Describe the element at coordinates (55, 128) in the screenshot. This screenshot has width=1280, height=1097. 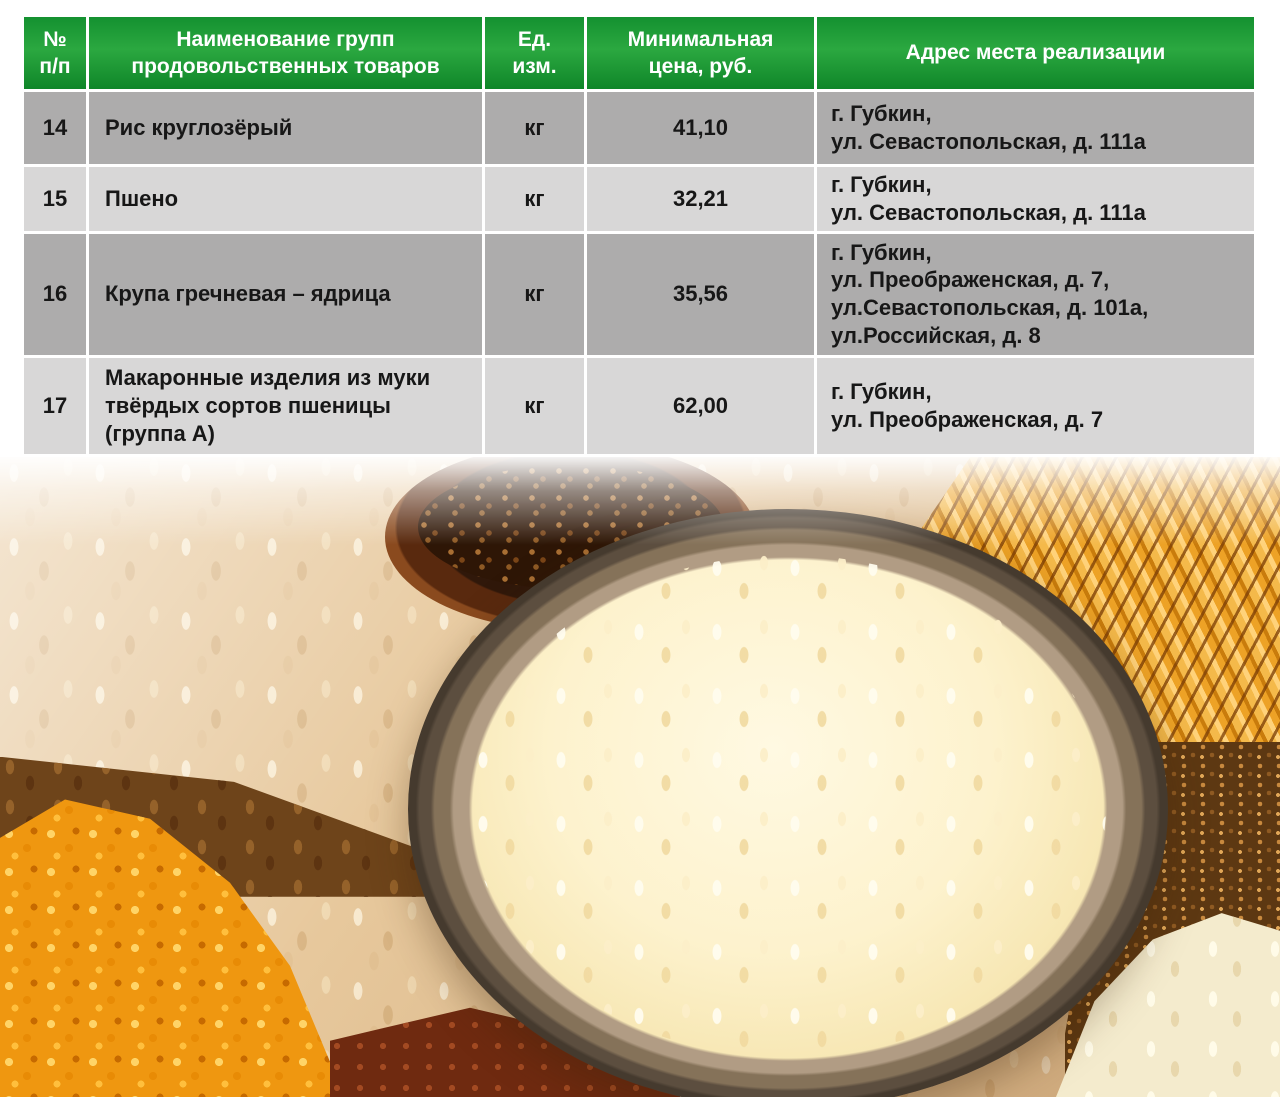
I see `cell-number: 14` at that location.